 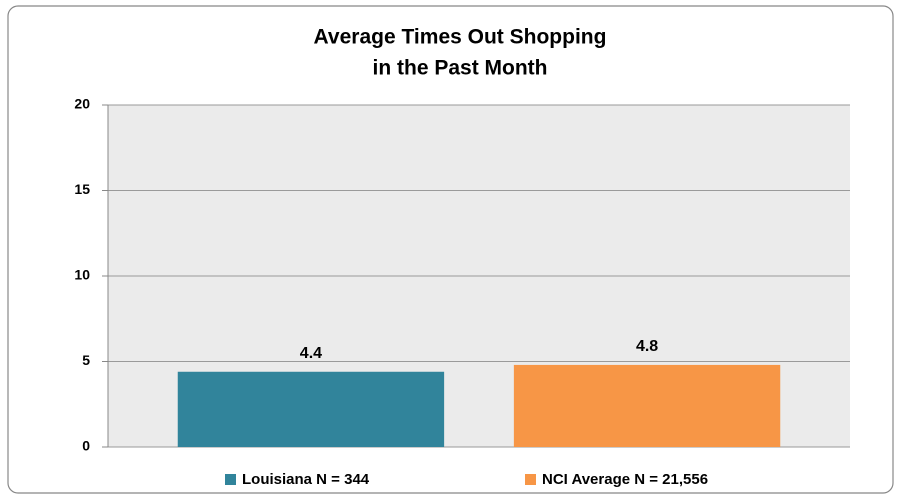 What do you see at coordinates (625, 479) in the screenshot?
I see `legend-label: NCI Average N = 21,556` at bounding box center [625, 479].